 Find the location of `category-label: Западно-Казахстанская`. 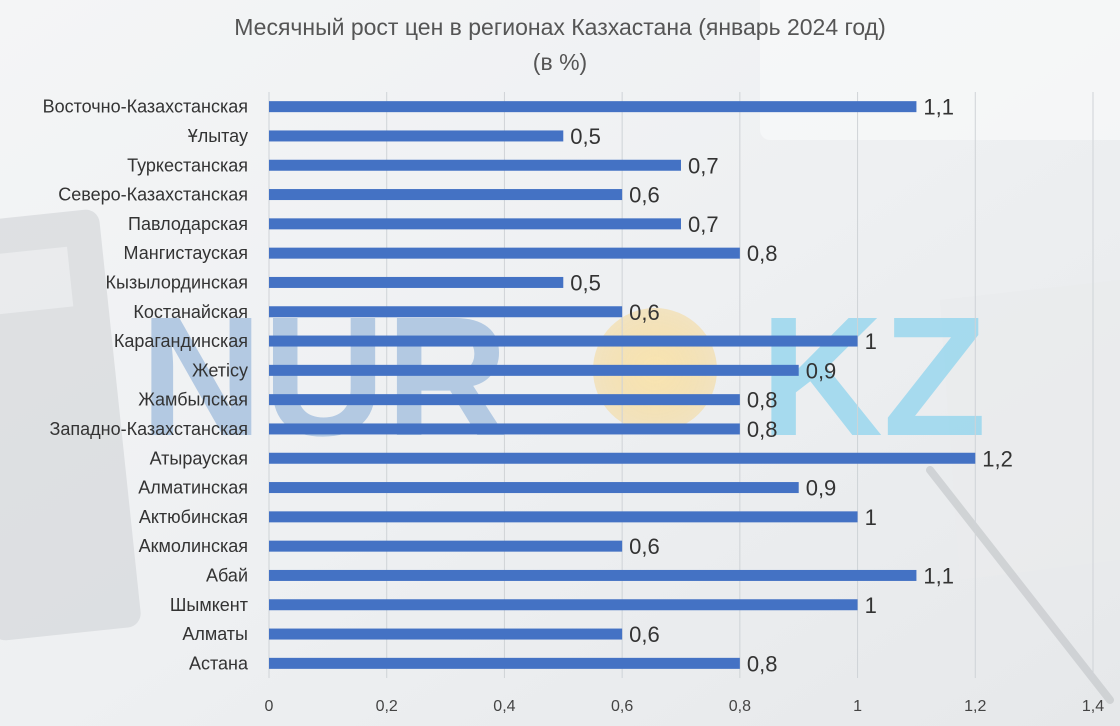

category-label: Западно-Казахстанская is located at coordinates (149, 429).